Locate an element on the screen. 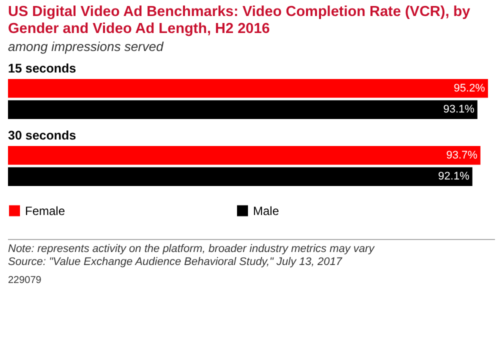 The height and width of the screenshot is (356, 503). y-tick-label: 15 seconds is located at coordinates (42, 69).